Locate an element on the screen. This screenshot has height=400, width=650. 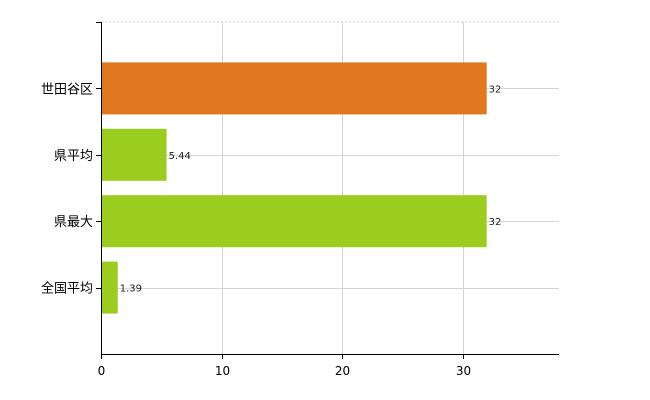
category-label-1: 県平均 is located at coordinates (73, 156).